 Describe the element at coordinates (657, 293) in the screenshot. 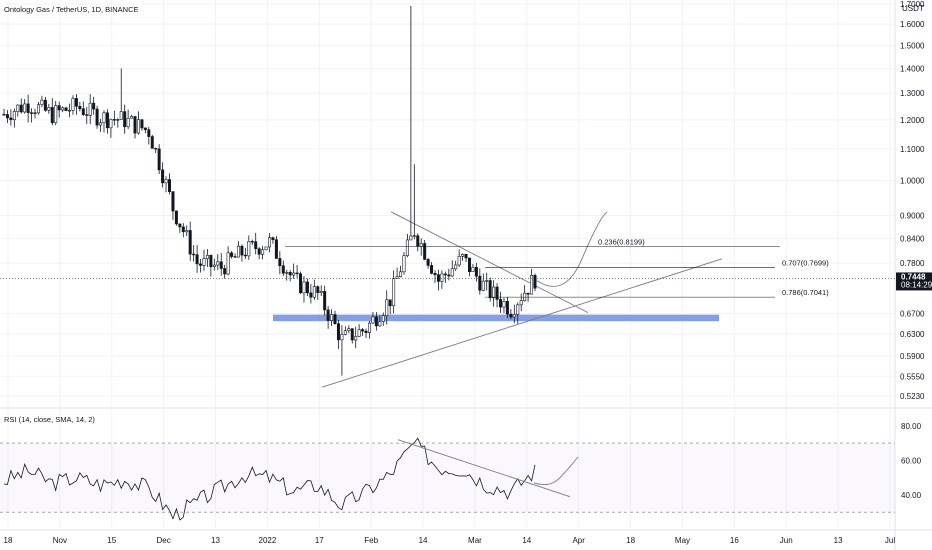

I see `fib-level: 0.786(0.7041)` at that location.